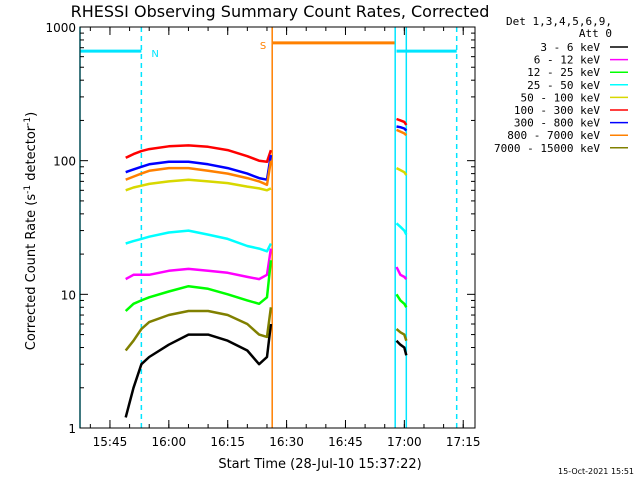  Describe the element at coordinates (72, 429) in the screenshot. I see `y-tick-label-0: 1` at that location.